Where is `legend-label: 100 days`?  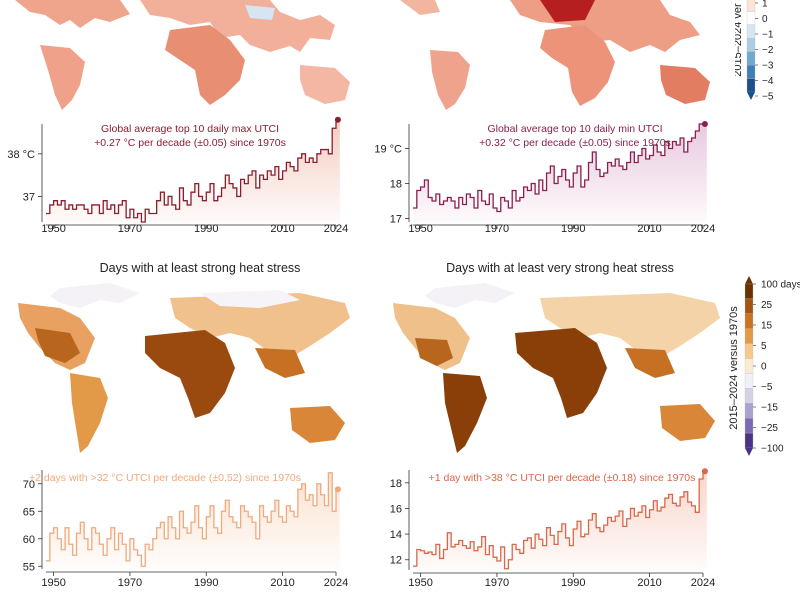
legend-label: 100 days is located at coordinates (780, 285).